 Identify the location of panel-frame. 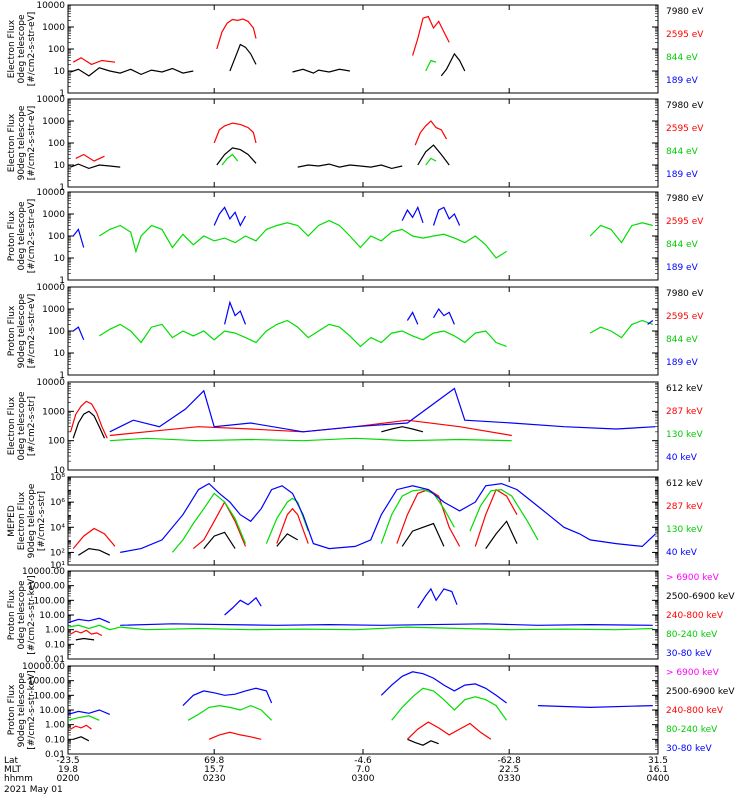
(363, 521).